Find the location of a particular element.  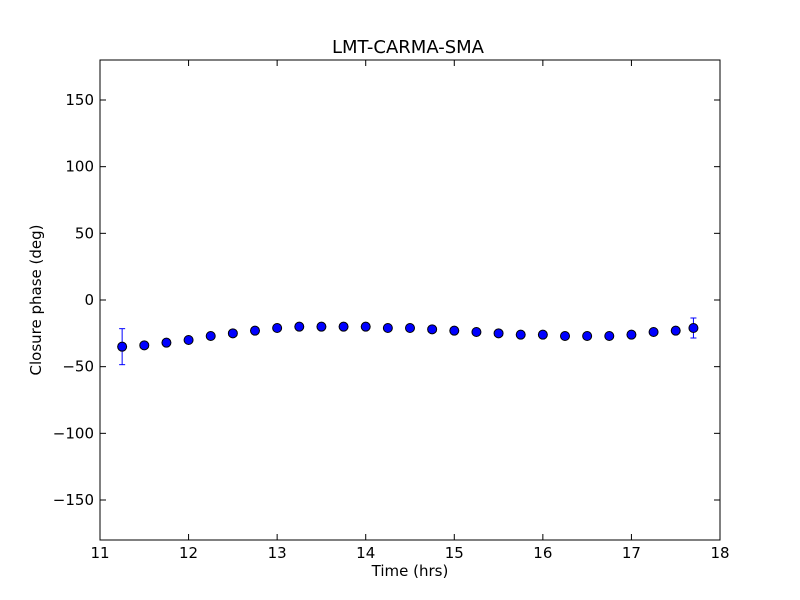

chart-title: LMT-CARMA-SMA is located at coordinates (408, 47).